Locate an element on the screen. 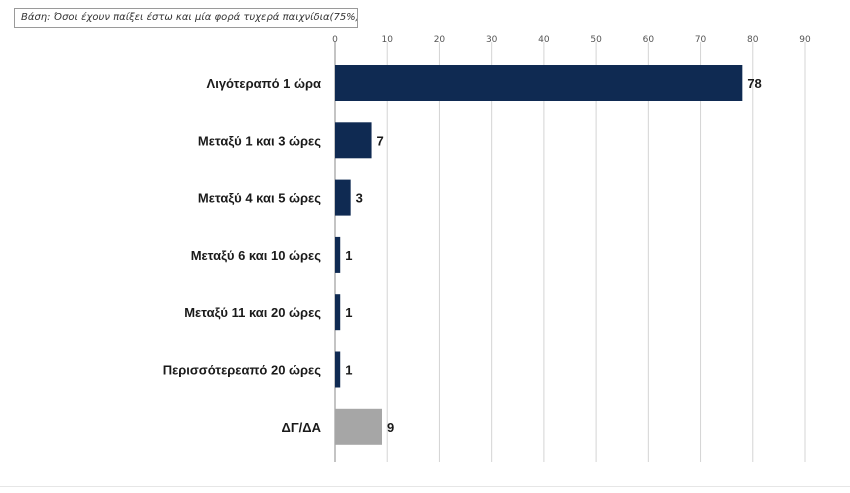  x-tick-label: 90 is located at coordinates (805, 40).